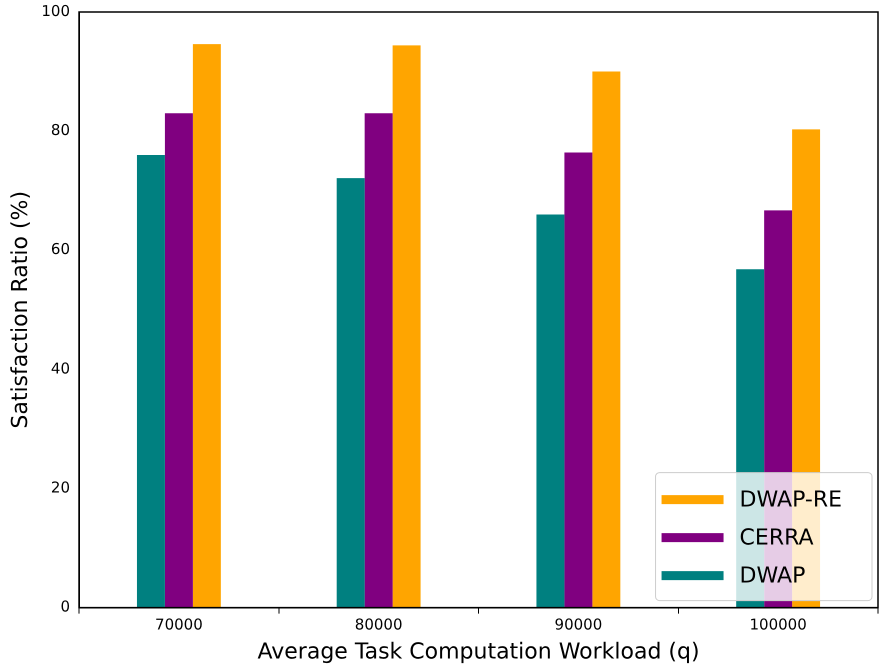  I want to click on y-tick-label: 60, so click(60, 249).